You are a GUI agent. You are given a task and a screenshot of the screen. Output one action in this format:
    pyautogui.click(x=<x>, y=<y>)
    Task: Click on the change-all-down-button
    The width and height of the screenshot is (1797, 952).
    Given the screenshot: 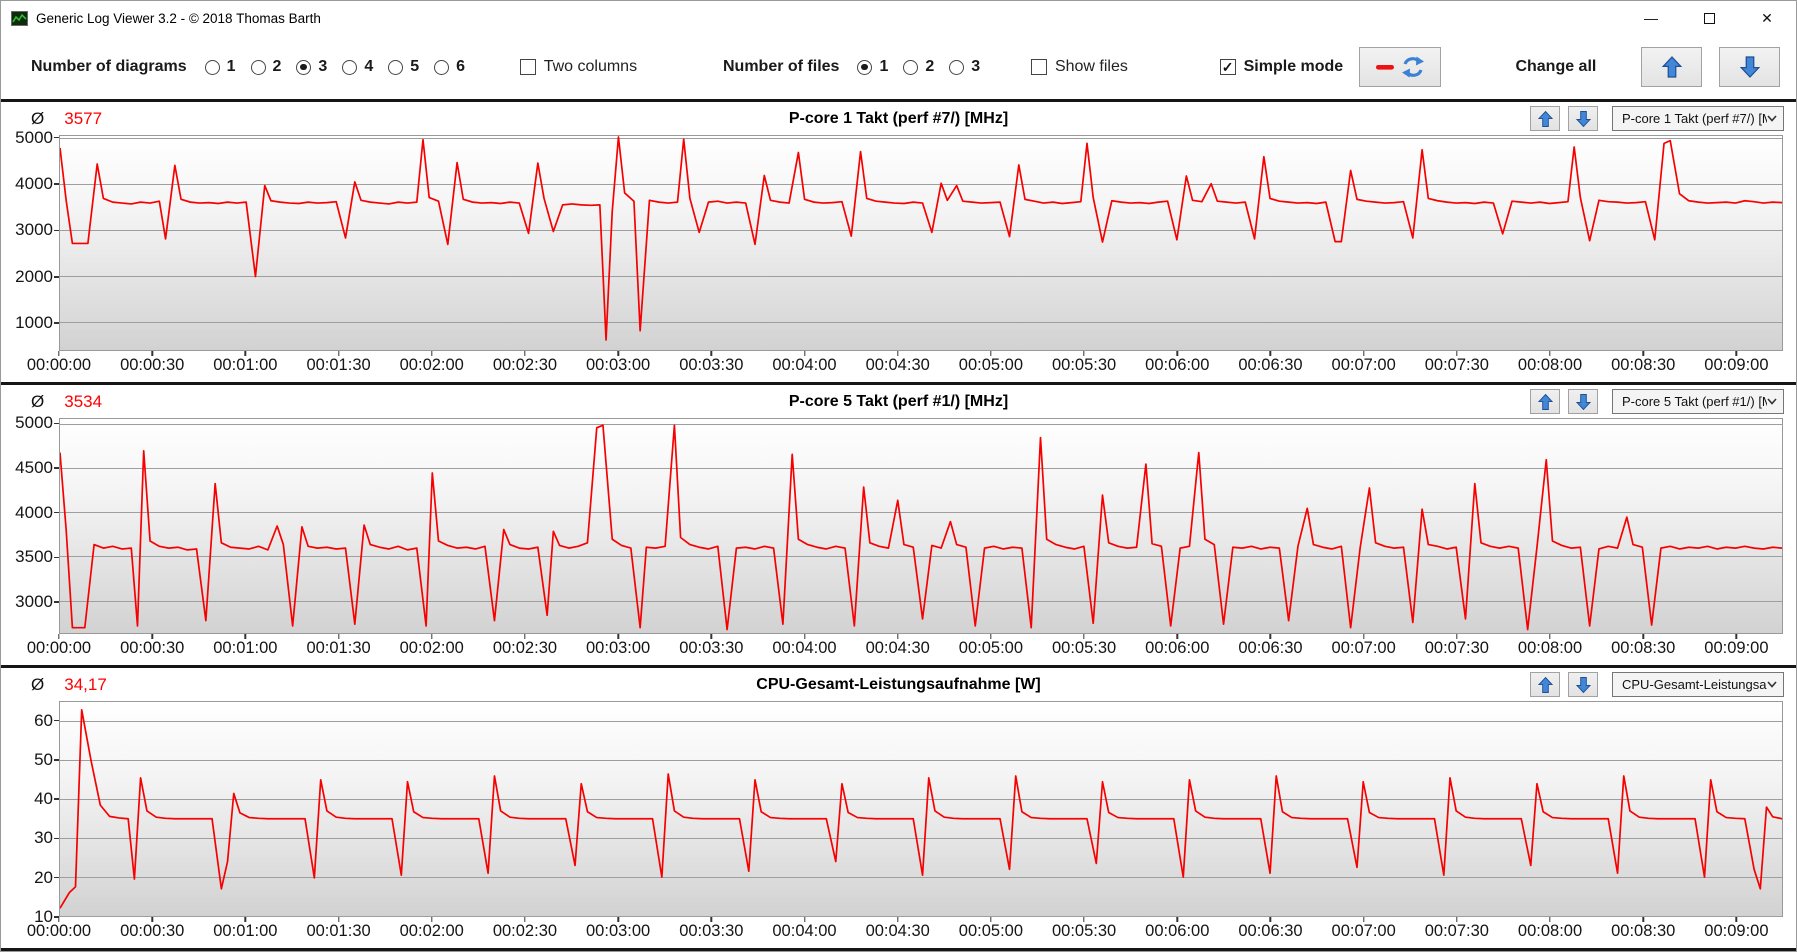 What is the action you would take?
    pyautogui.click(x=1749, y=67)
    